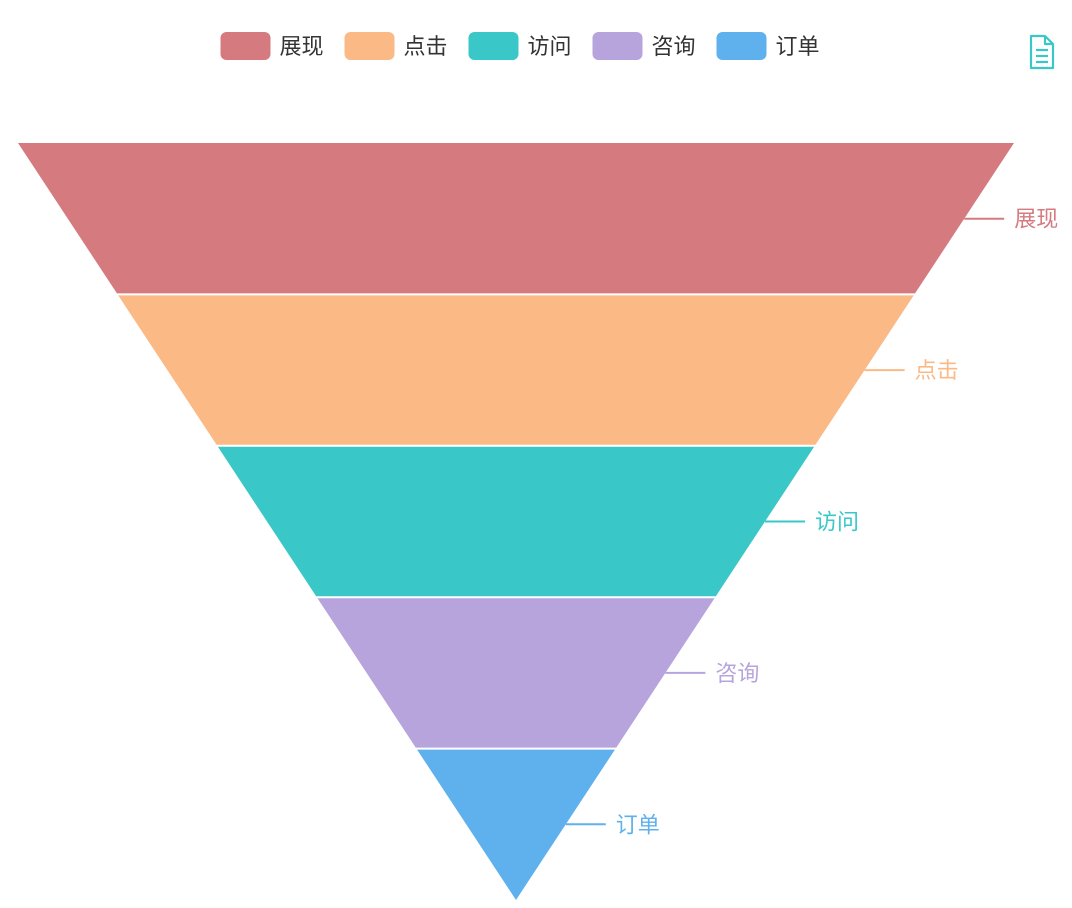  What do you see at coordinates (674, 47) in the screenshot?
I see `legend-label: 咨询` at bounding box center [674, 47].